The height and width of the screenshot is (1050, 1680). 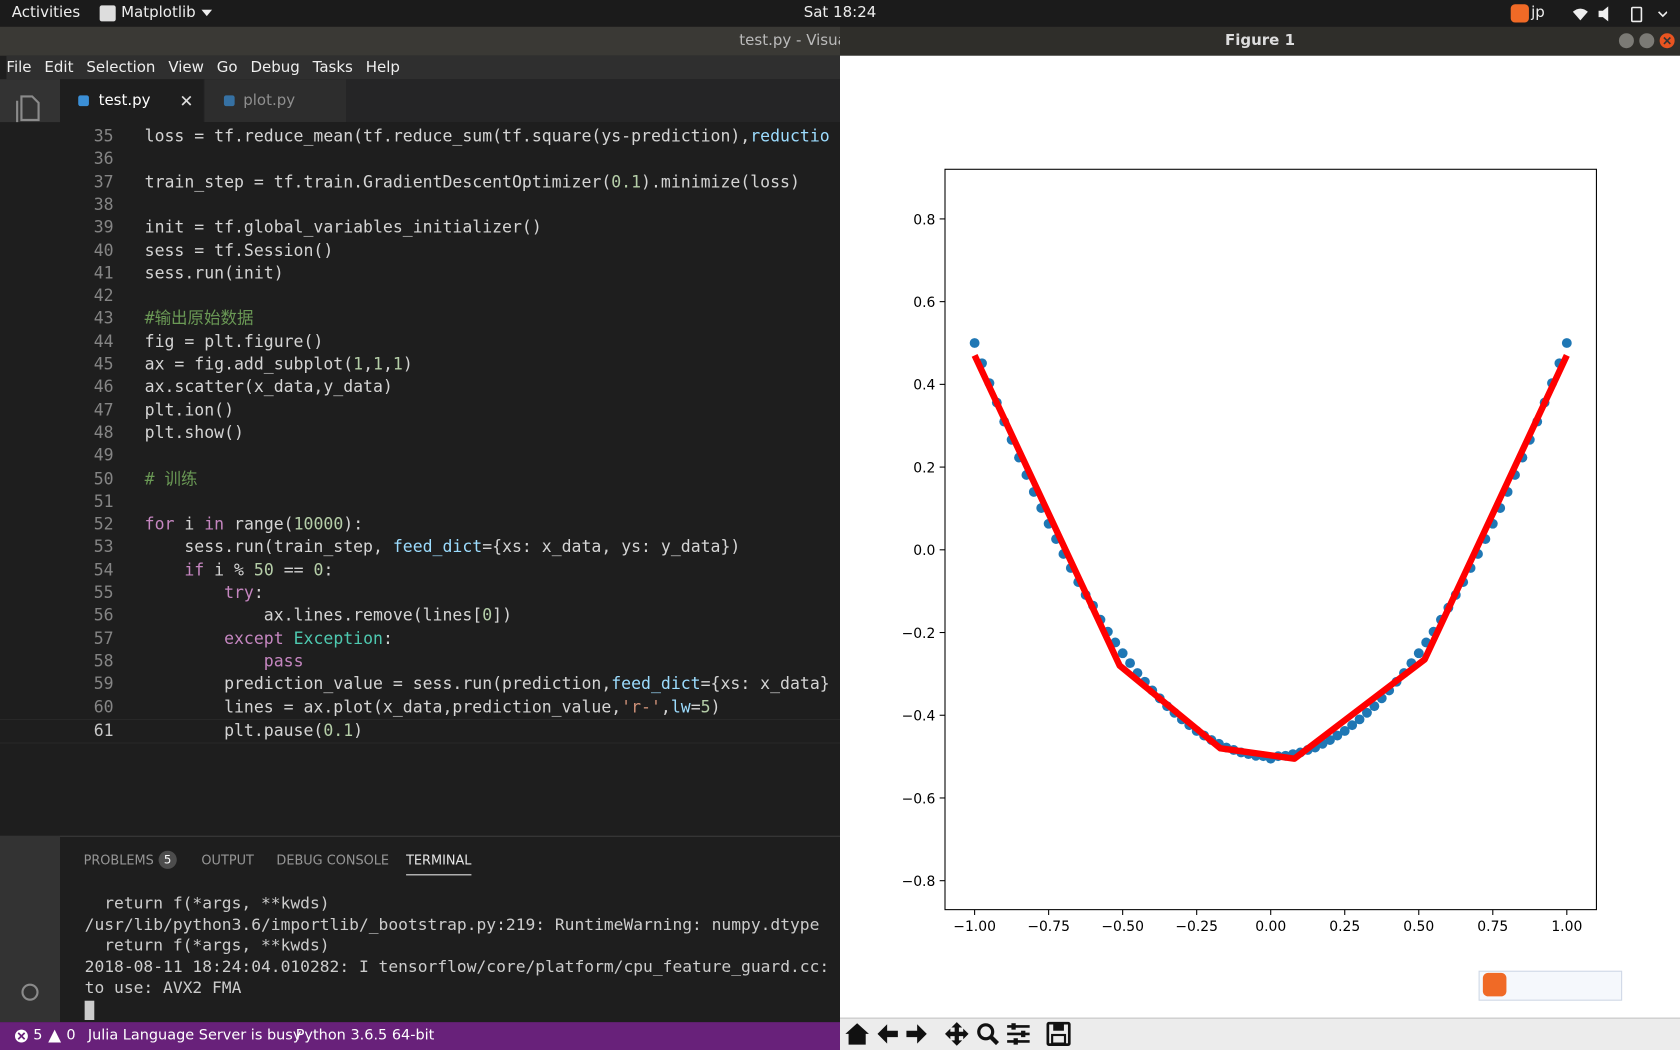 I want to click on line-number: 56, so click(x=103, y=615).